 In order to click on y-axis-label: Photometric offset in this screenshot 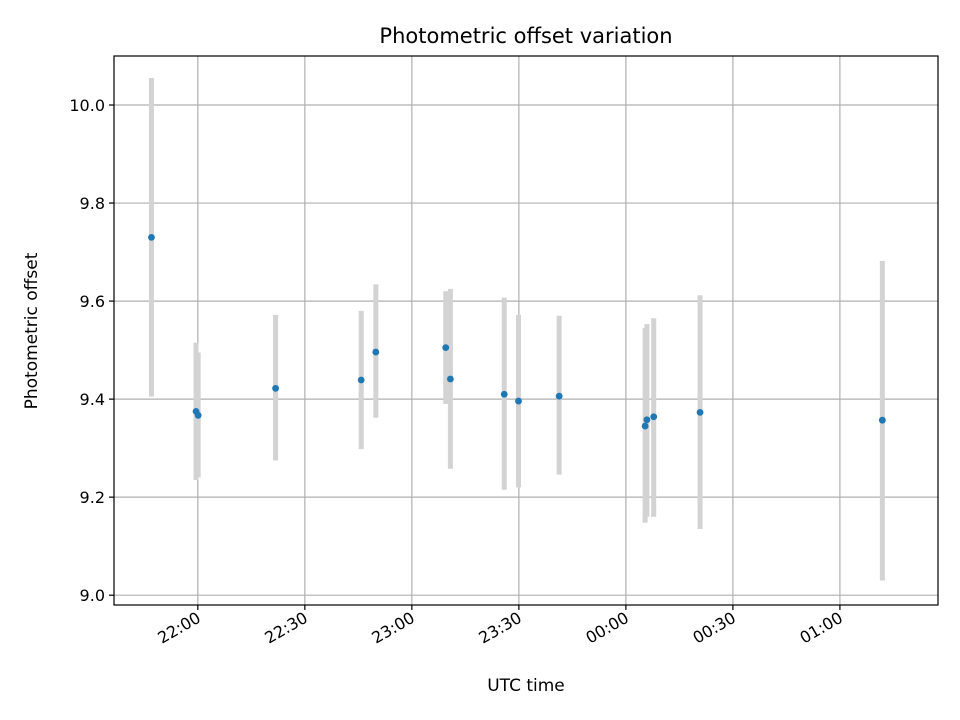, I will do `click(32, 330)`.